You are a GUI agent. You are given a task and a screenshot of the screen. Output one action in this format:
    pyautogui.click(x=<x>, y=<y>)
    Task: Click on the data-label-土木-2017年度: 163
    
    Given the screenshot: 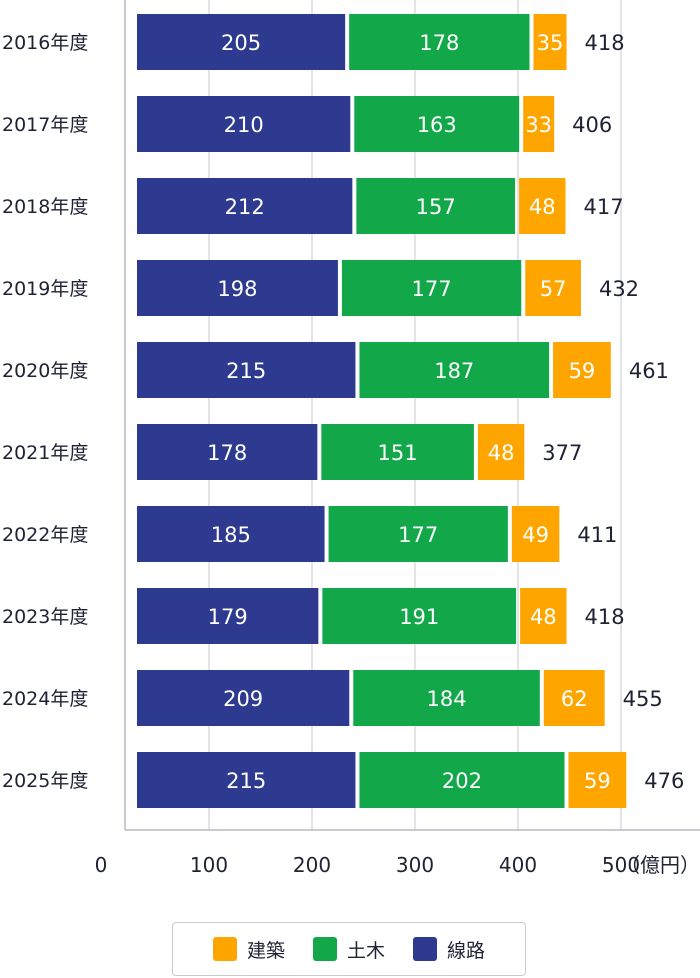 What is the action you would take?
    pyautogui.click(x=437, y=125)
    